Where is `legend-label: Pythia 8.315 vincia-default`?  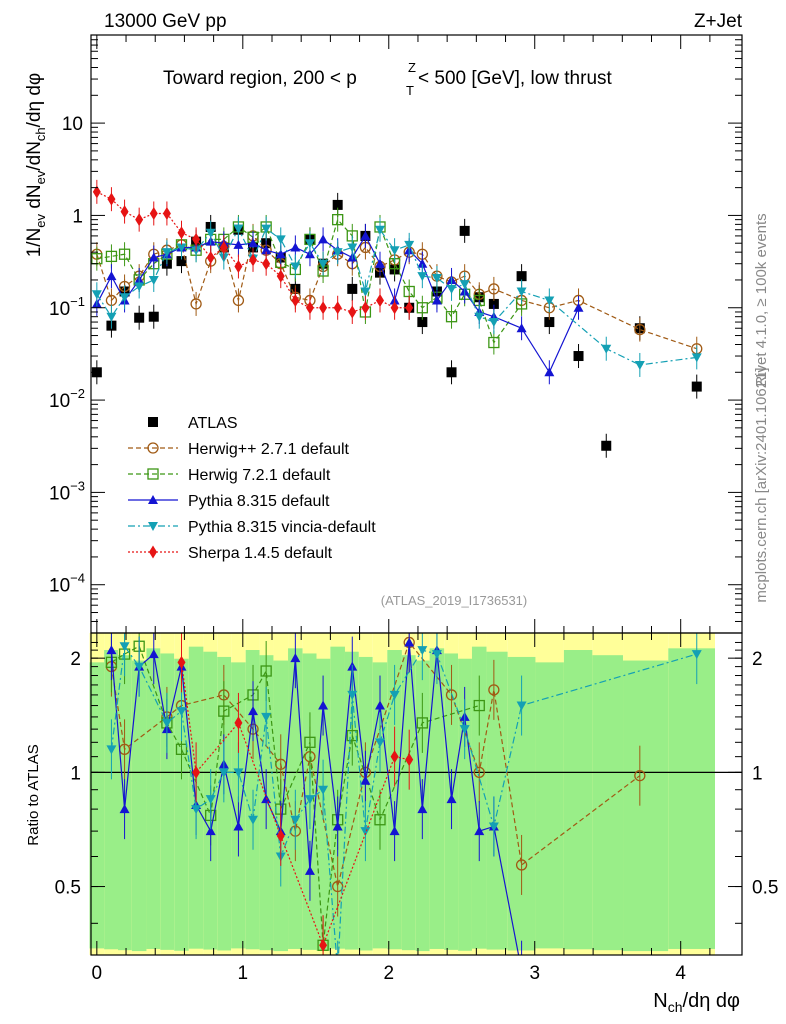 legend-label: Pythia 8.315 vincia-default is located at coordinates (282, 527).